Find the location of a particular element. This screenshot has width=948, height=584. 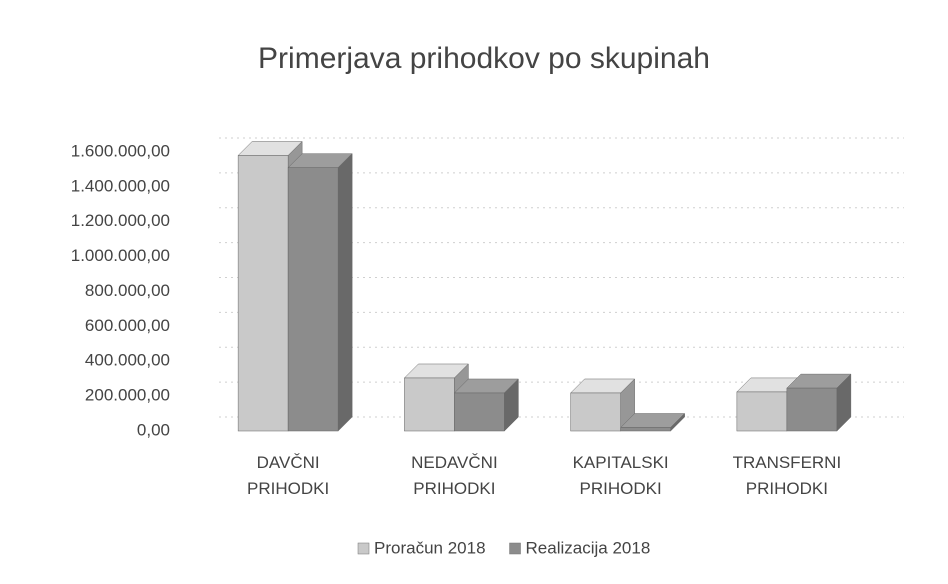

bar-side is located at coordinates (345, 292).